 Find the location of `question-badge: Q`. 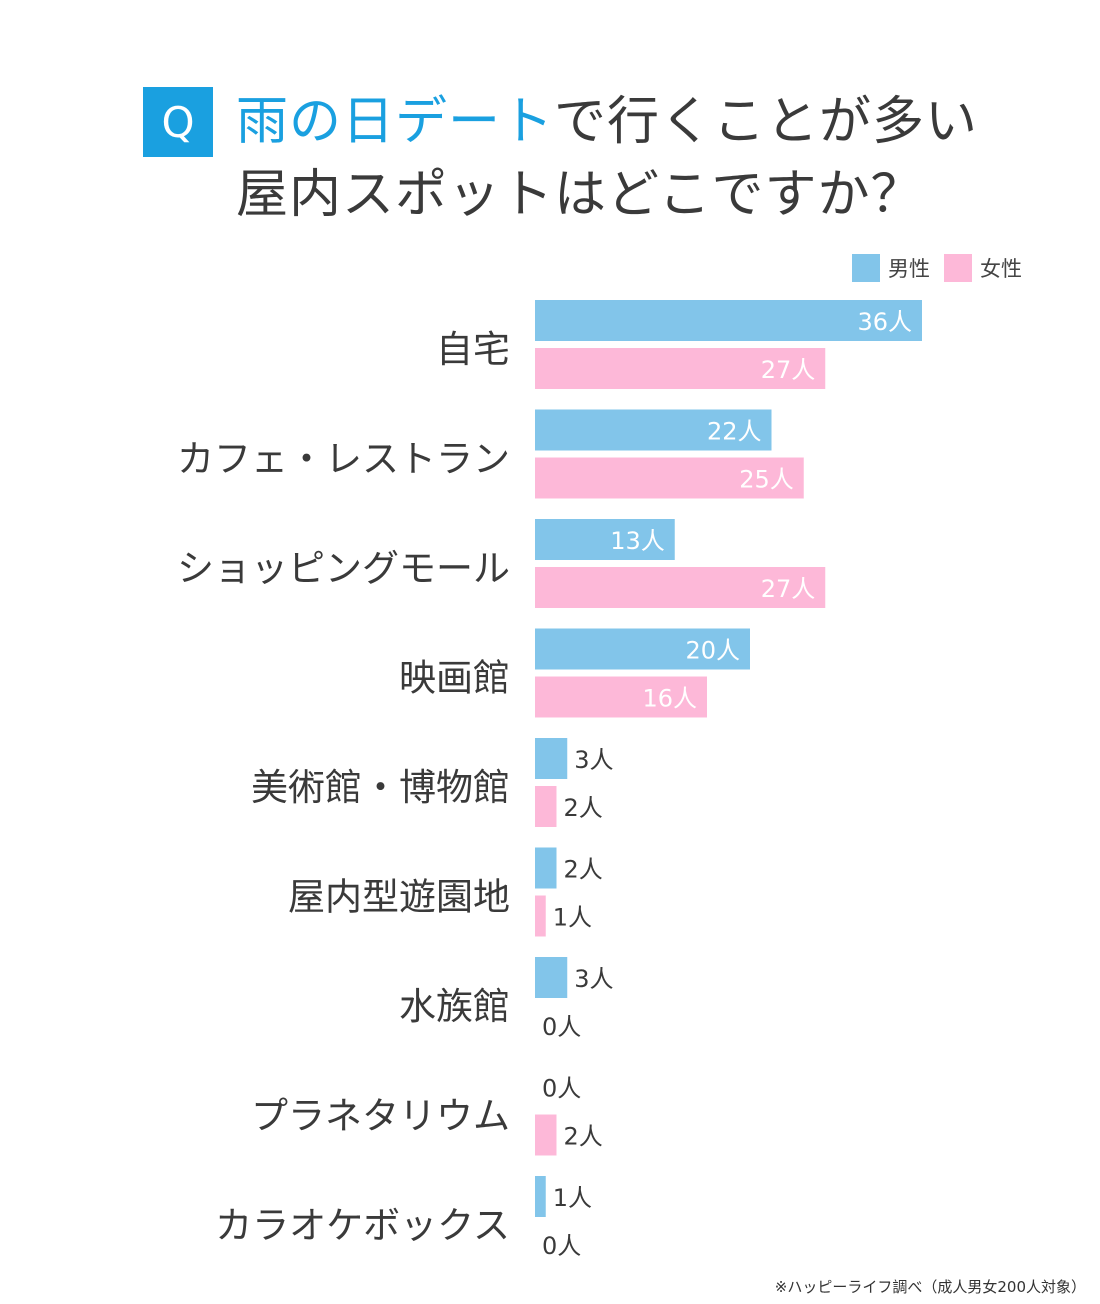

question-badge: Q is located at coordinates (178, 122).